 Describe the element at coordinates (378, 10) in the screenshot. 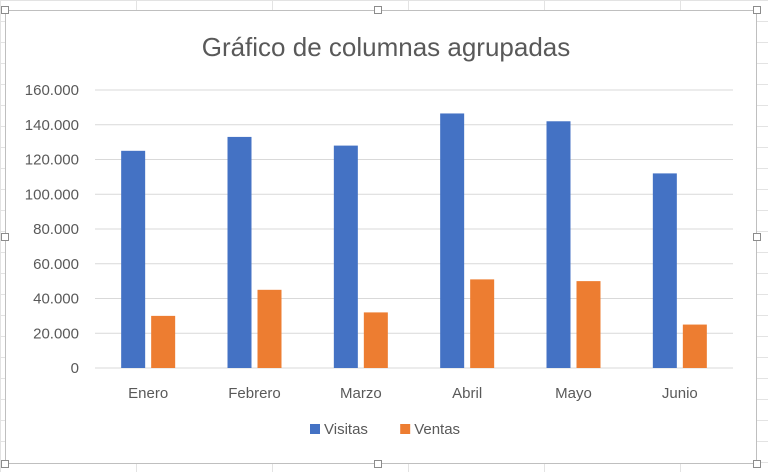

I see `resize-handle-top-center` at that location.